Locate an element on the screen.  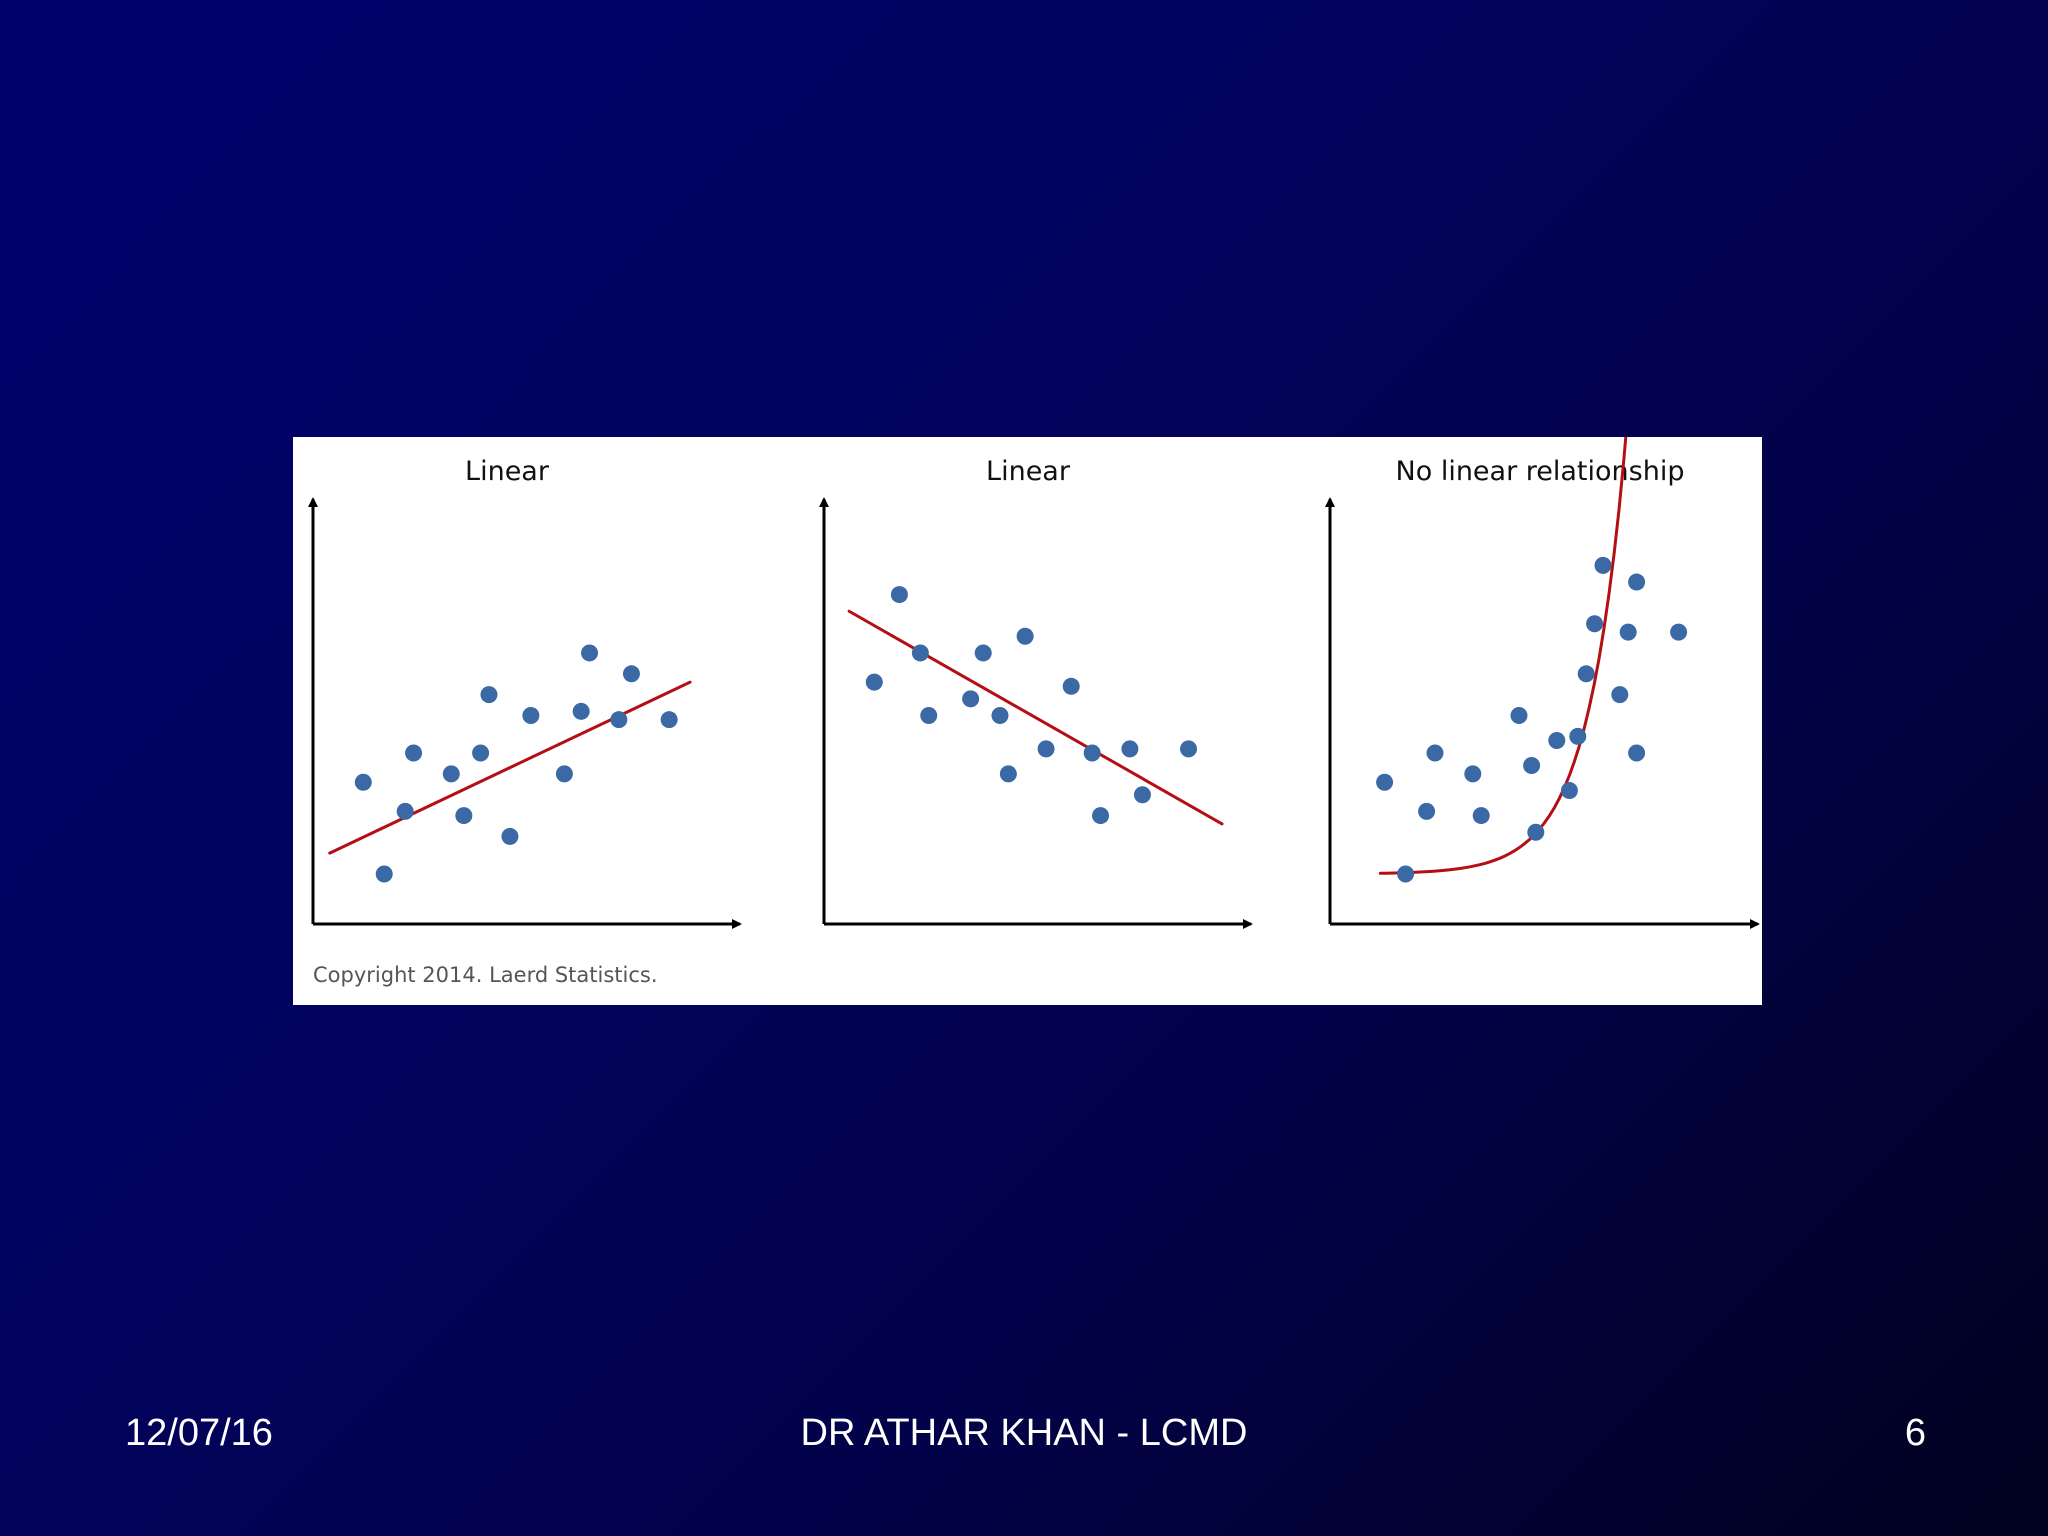
page-number: 6 is located at coordinates (1915, 1433).